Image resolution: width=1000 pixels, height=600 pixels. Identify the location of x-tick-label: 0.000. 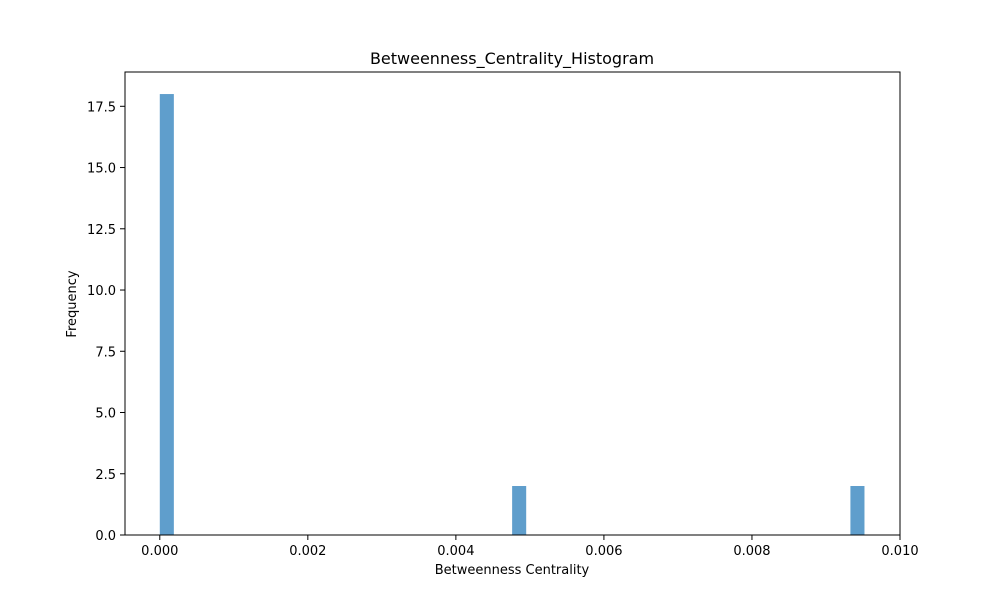
(159, 551).